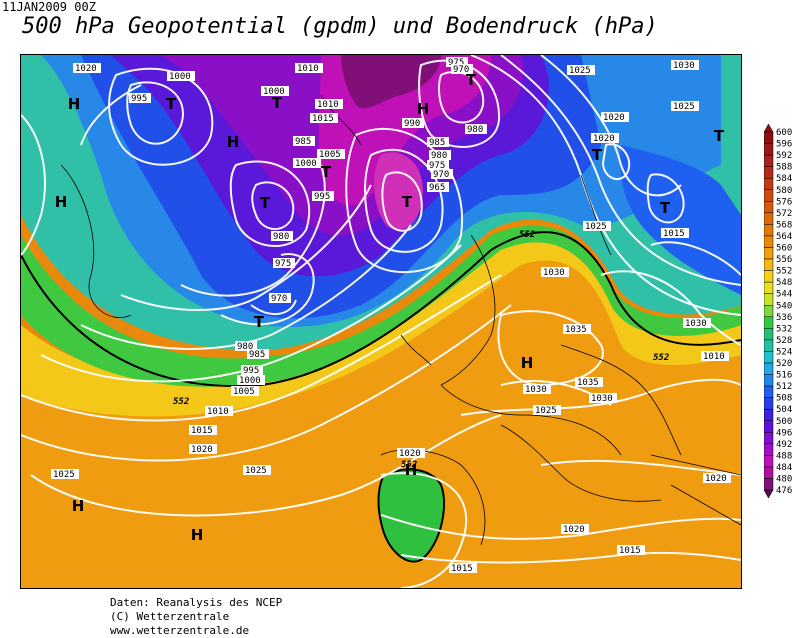 The image size is (800, 638). What do you see at coordinates (784, 445) in the screenshot?
I see `legend-label: 492` at bounding box center [784, 445].